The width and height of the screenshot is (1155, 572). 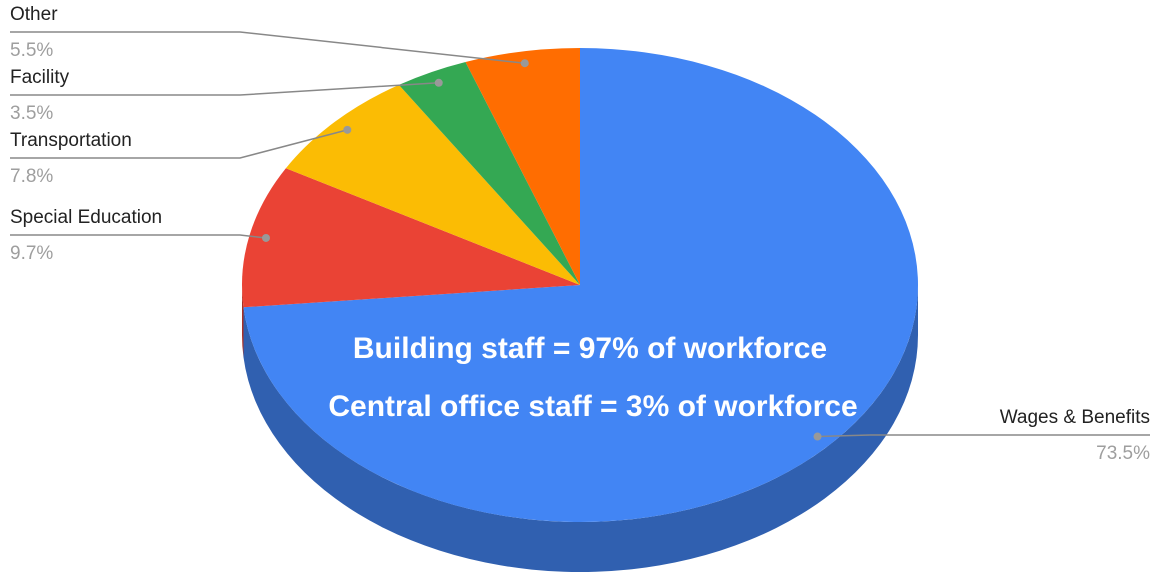 What do you see at coordinates (590, 348) in the screenshot?
I see `annotation: Building staff = 97% of workforce` at bounding box center [590, 348].